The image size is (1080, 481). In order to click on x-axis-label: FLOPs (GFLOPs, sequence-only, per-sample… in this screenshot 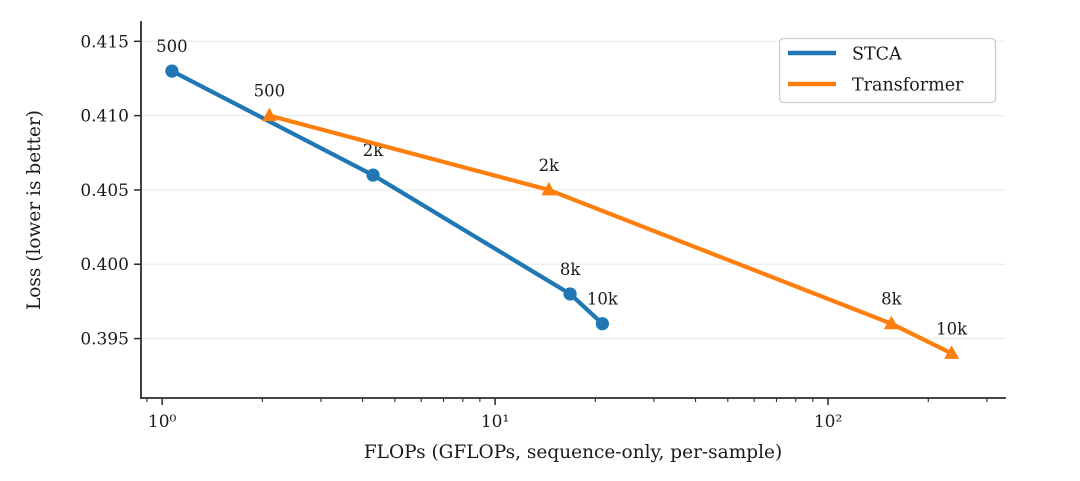, I will do `click(573, 452)`.